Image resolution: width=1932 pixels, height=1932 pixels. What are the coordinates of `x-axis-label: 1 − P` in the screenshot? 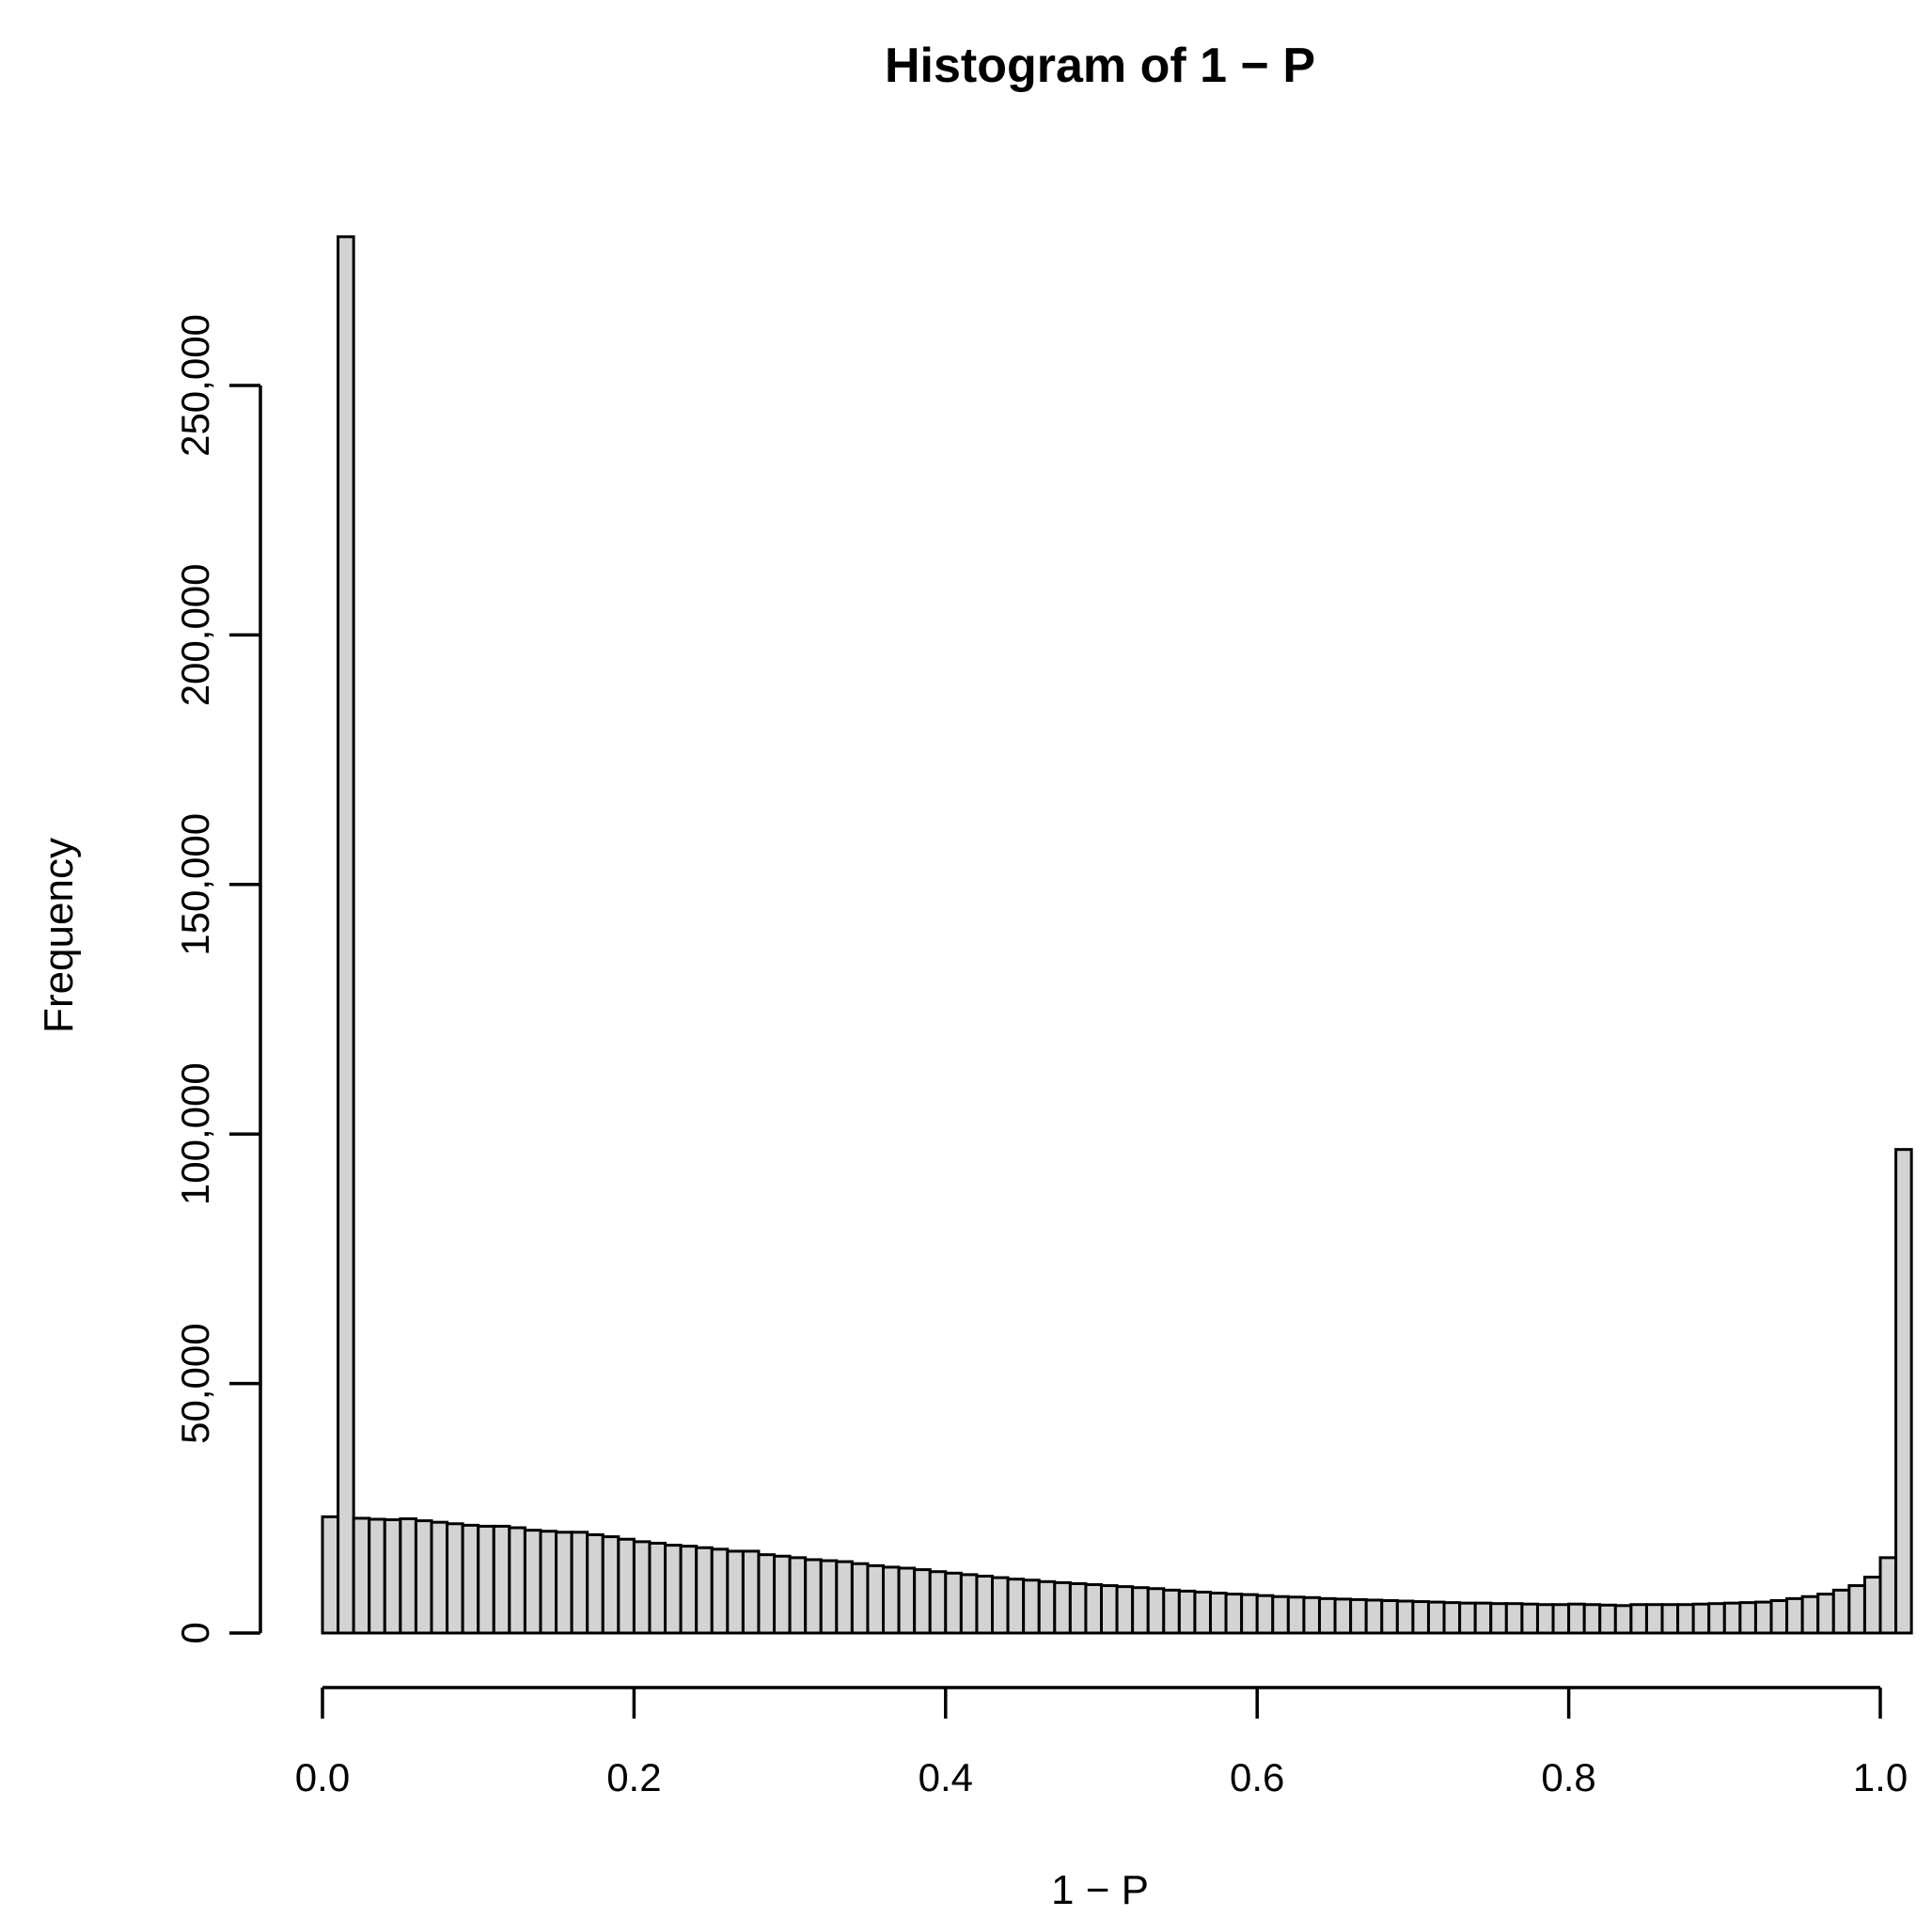 It's located at (1100, 1890).